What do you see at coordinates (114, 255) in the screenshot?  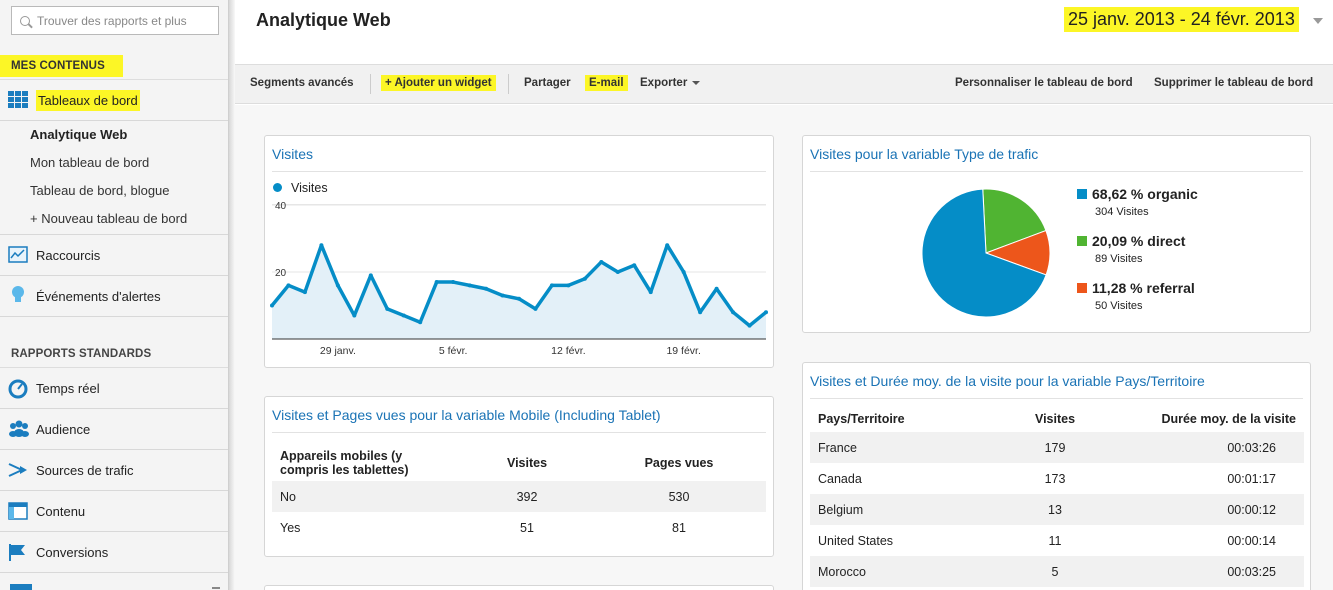 I see `sidebar-item-raccourcis: Raccourcis` at bounding box center [114, 255].